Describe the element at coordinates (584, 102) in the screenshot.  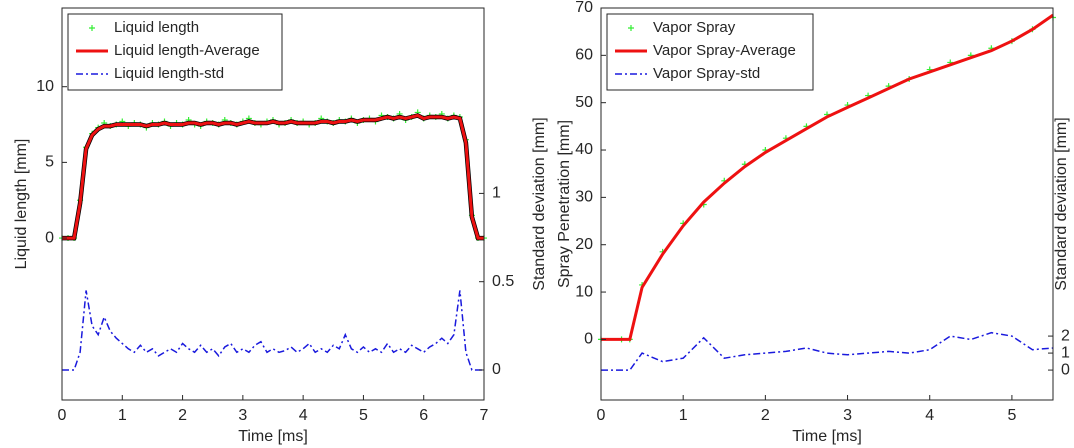
I see `y-tick-label: 50` at that location.